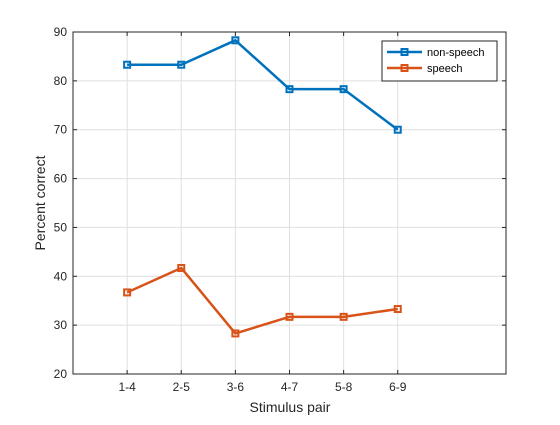 This screenshot has height=425, width=560. Describe the element at coordinates (424, 69) in the screenshot. I see `legend-item: speech` at that location.